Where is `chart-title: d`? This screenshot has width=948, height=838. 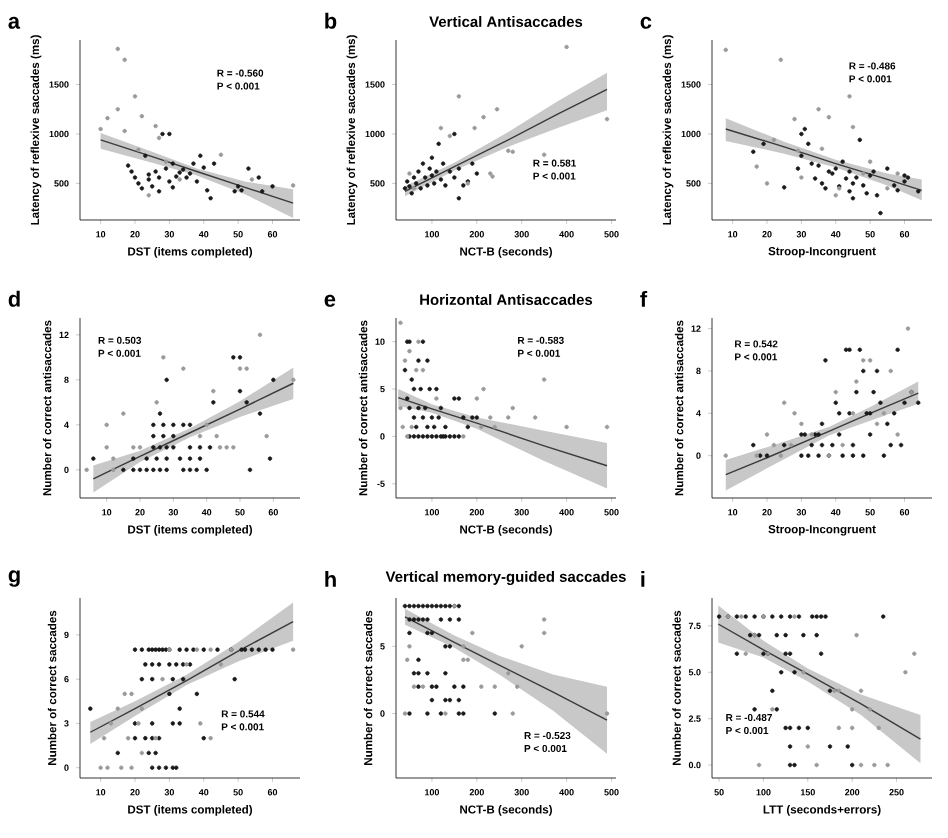 chart-title: d is located at coordinates (14, 298).